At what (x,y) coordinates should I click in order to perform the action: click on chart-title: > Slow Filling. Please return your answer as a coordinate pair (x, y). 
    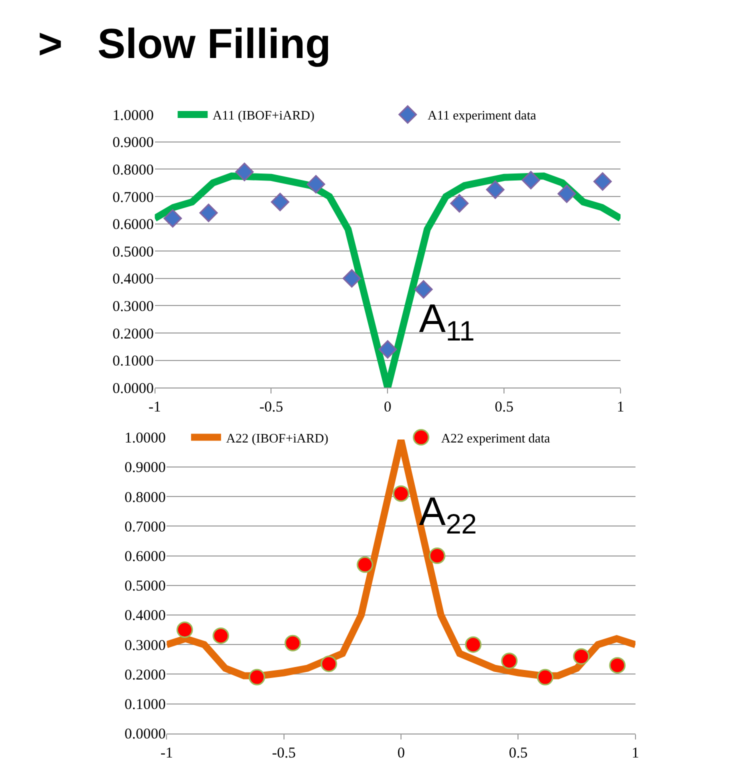
    Looking at the image, I should click on (184, 43).